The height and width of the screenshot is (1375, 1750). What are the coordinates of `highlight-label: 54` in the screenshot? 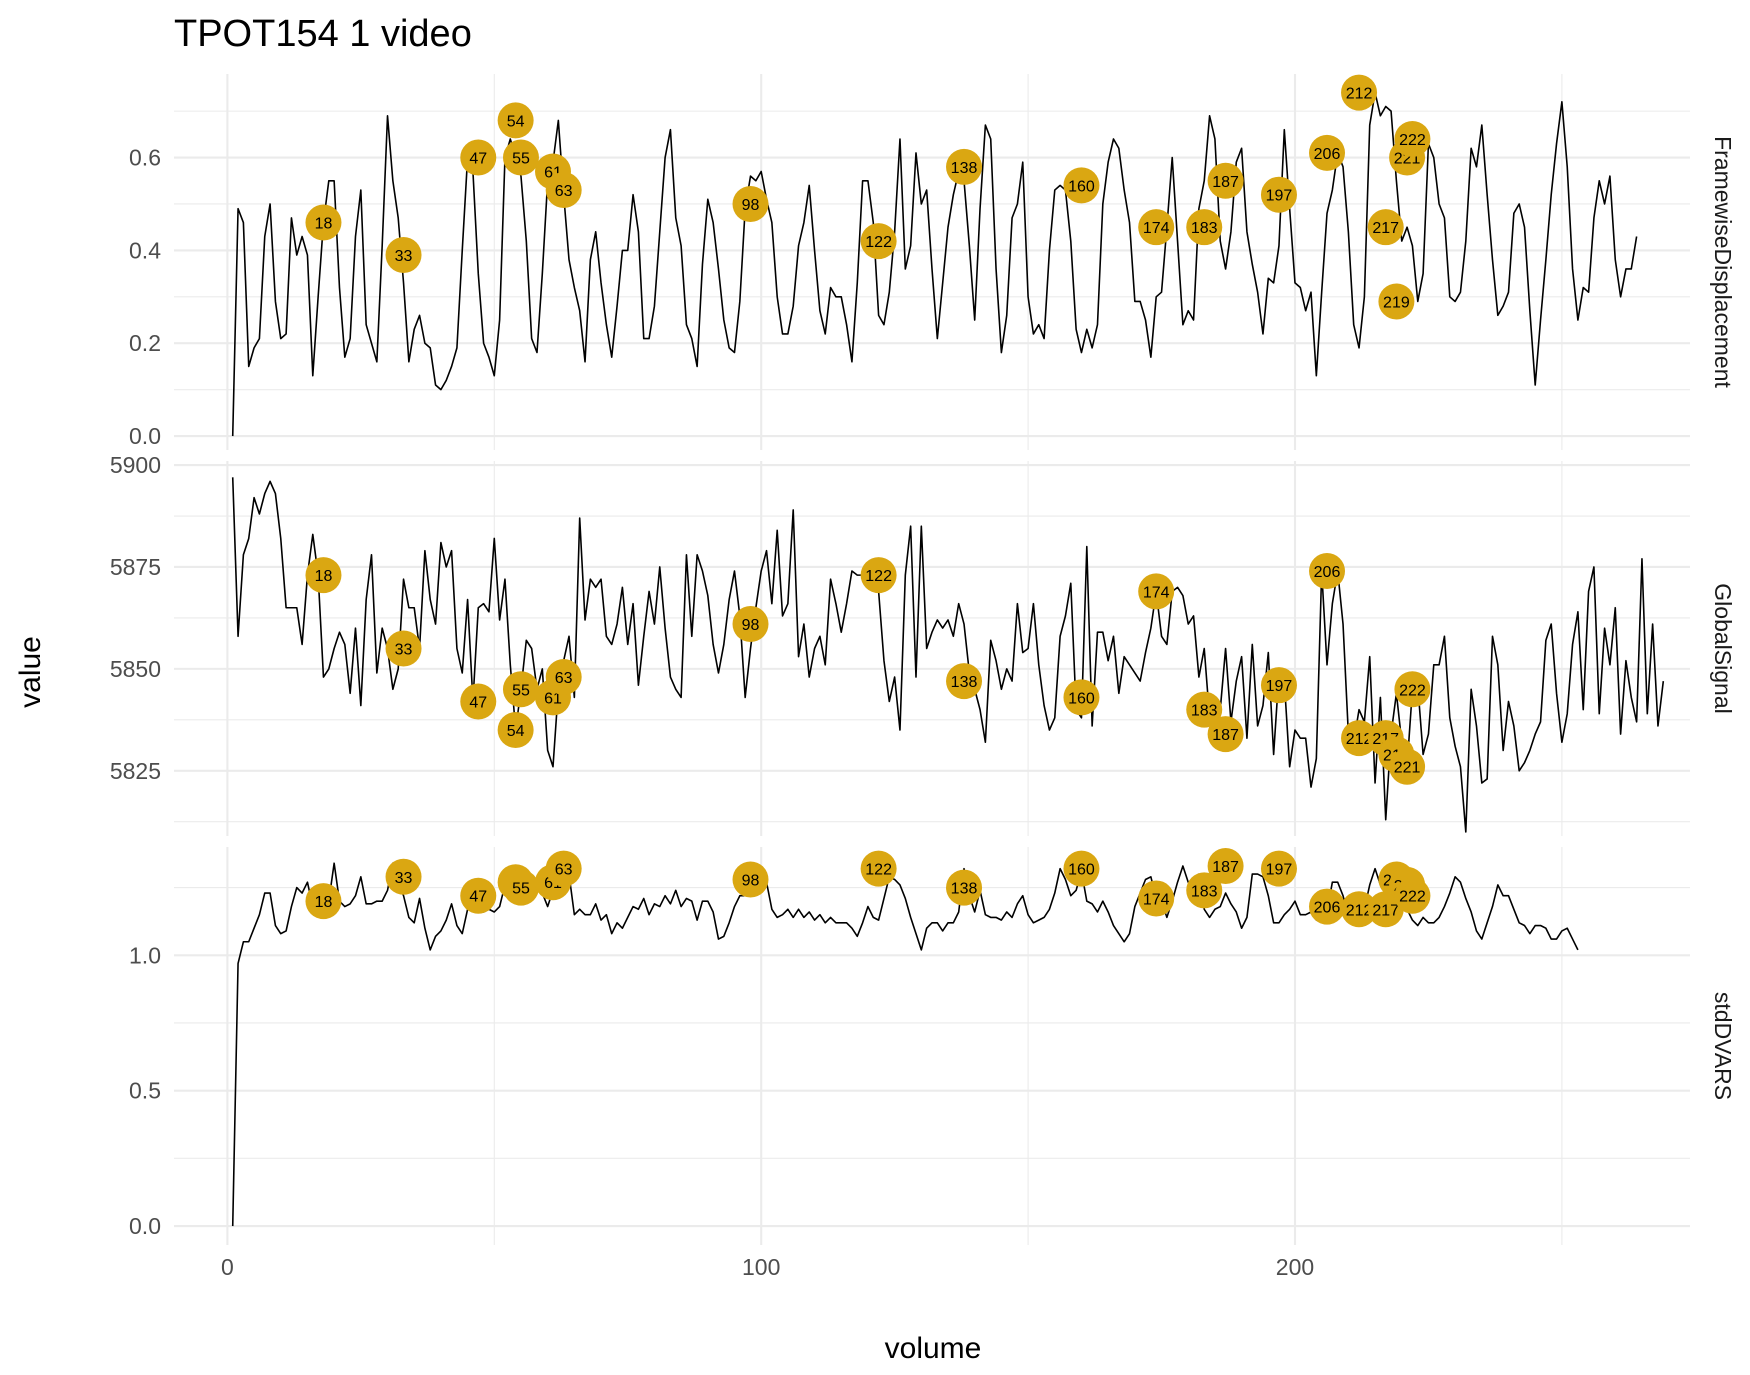 It's located at (516, 731).